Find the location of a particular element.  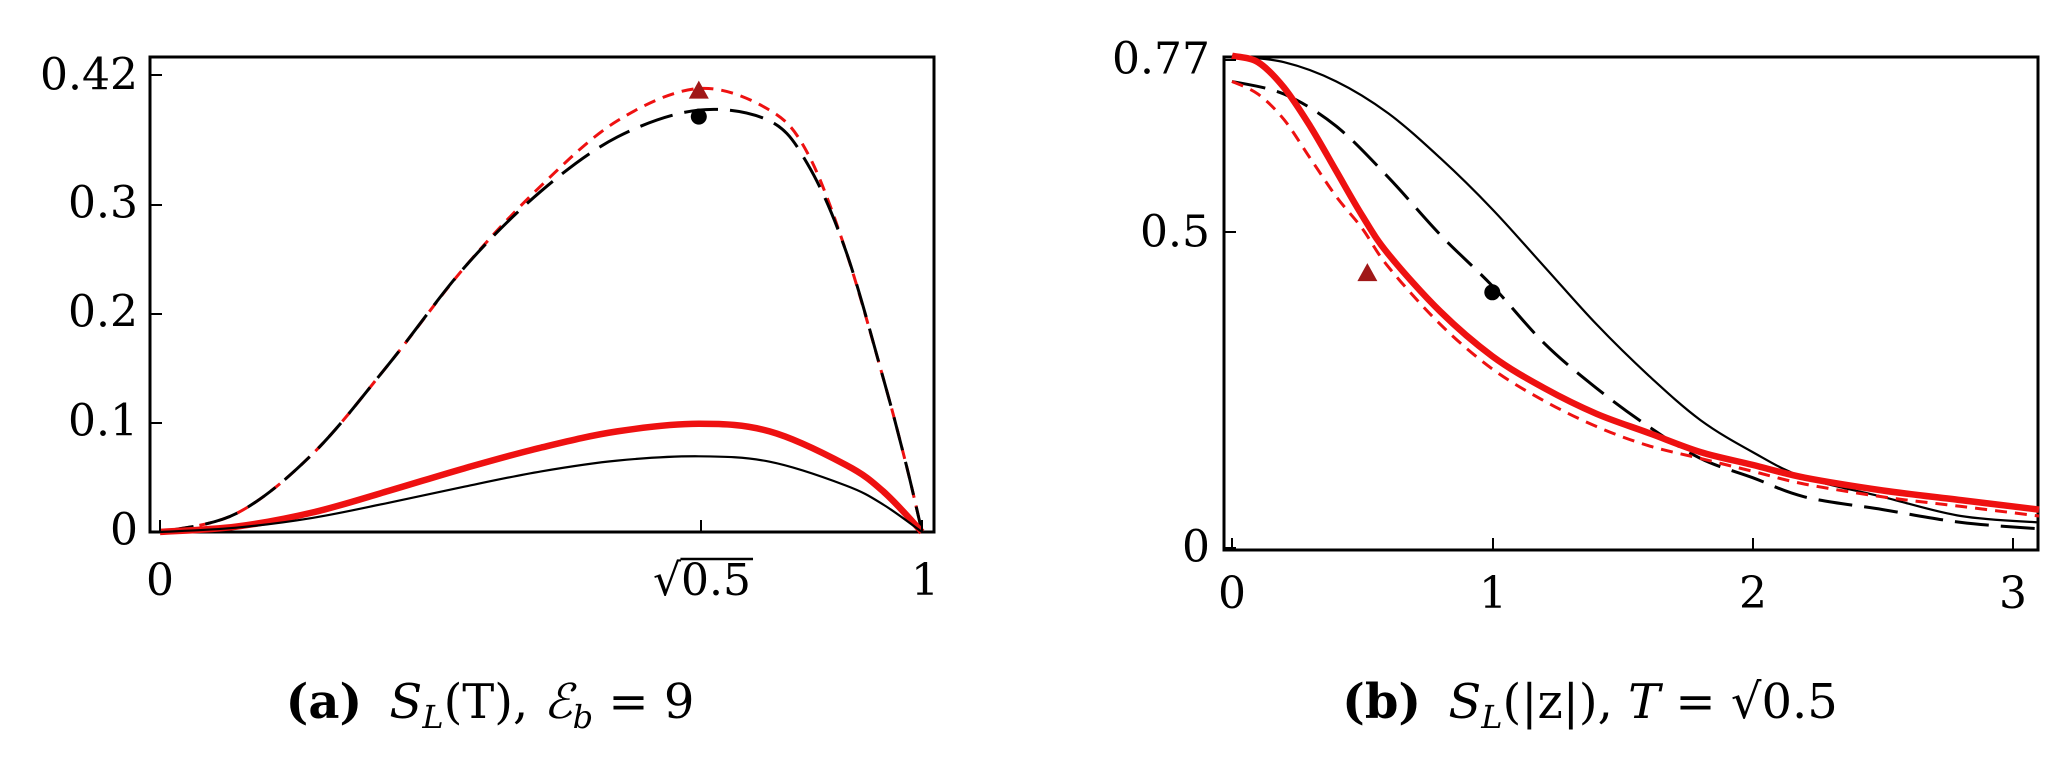

panel-a-ytick-0.3: 0.3 is located at coordinates (103, 203).